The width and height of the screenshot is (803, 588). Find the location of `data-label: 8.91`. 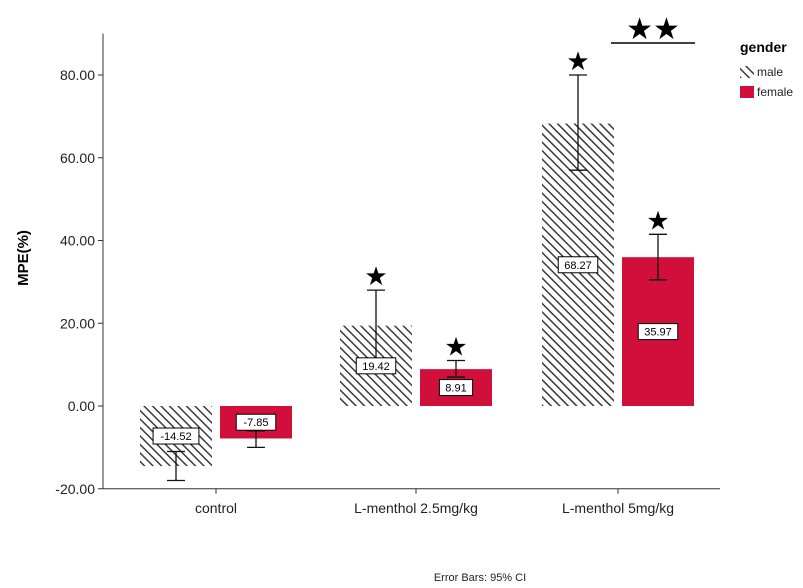

data-label: 8.91 is located at coordinates (455, 389).